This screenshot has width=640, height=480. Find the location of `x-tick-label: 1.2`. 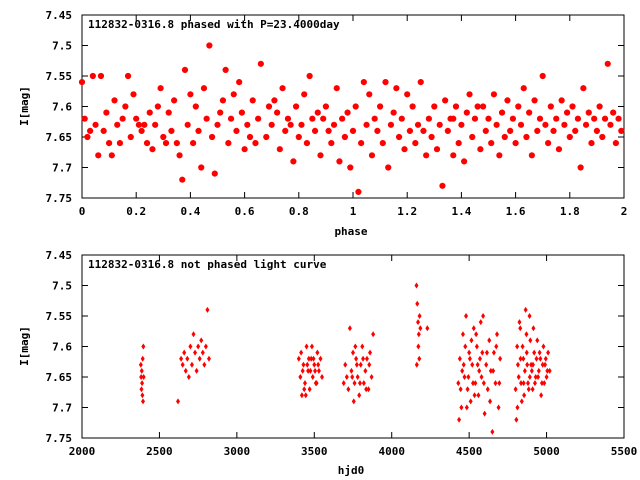

x-tick-label: 1.2 is located at coordinates (407, 211).